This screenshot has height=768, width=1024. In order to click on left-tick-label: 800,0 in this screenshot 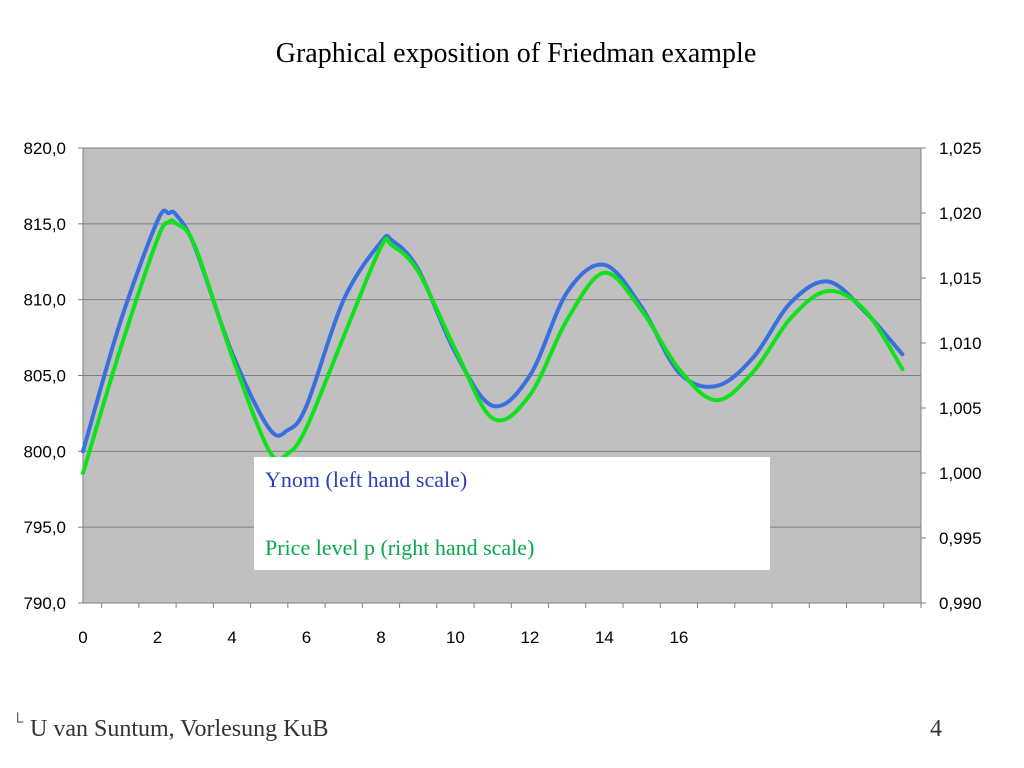, I will do `click(44, 451)`.